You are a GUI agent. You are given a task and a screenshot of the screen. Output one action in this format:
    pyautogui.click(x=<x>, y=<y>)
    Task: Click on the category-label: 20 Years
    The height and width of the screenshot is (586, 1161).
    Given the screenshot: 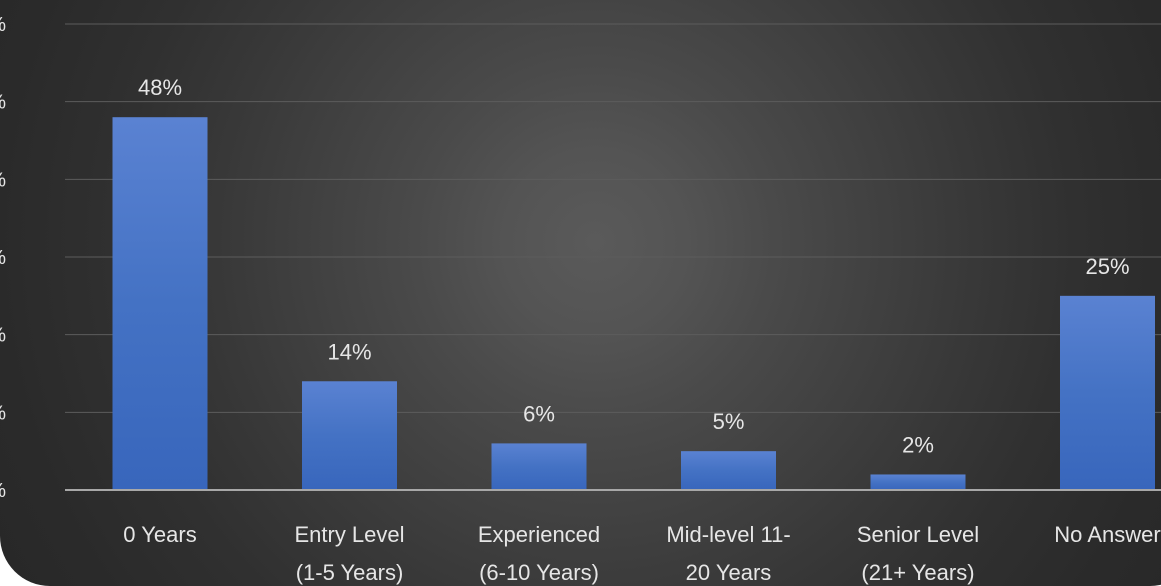 What is the action you would take?
    pyautogui.click(x=729, y=572)
    